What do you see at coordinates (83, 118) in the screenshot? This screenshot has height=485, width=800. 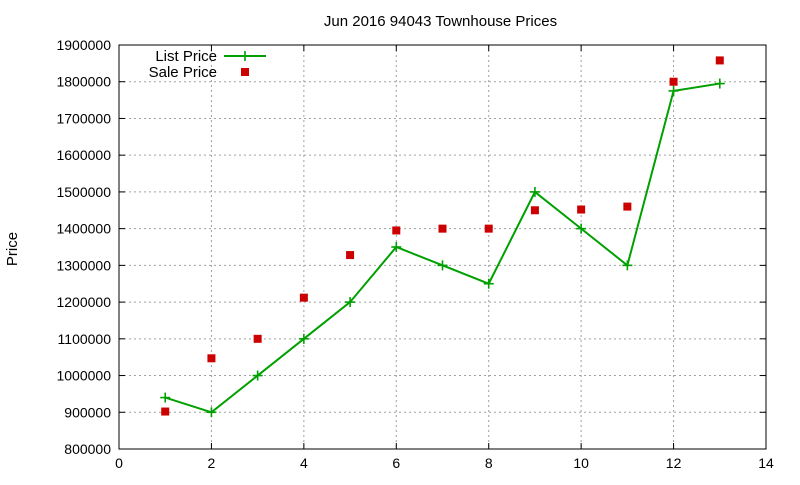 I see `y-tick-label: 1700000` at bounding box center [83, 118].